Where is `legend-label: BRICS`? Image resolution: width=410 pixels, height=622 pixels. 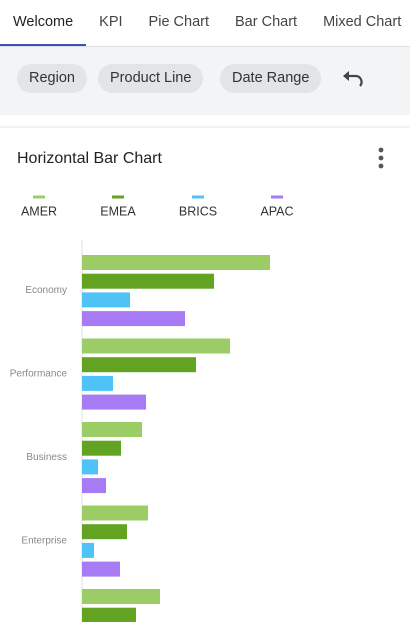
legend-label: BRICS is located at coordinates (198, 211).